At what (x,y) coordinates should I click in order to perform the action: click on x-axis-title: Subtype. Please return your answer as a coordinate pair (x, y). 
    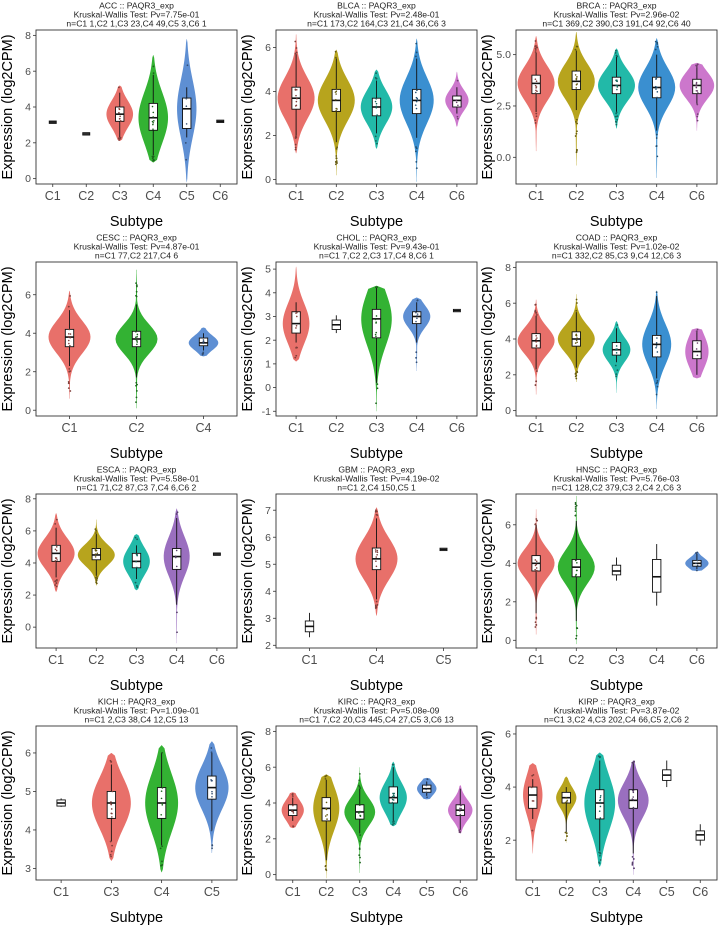
    Looking at the image, I should click on (616, 454).